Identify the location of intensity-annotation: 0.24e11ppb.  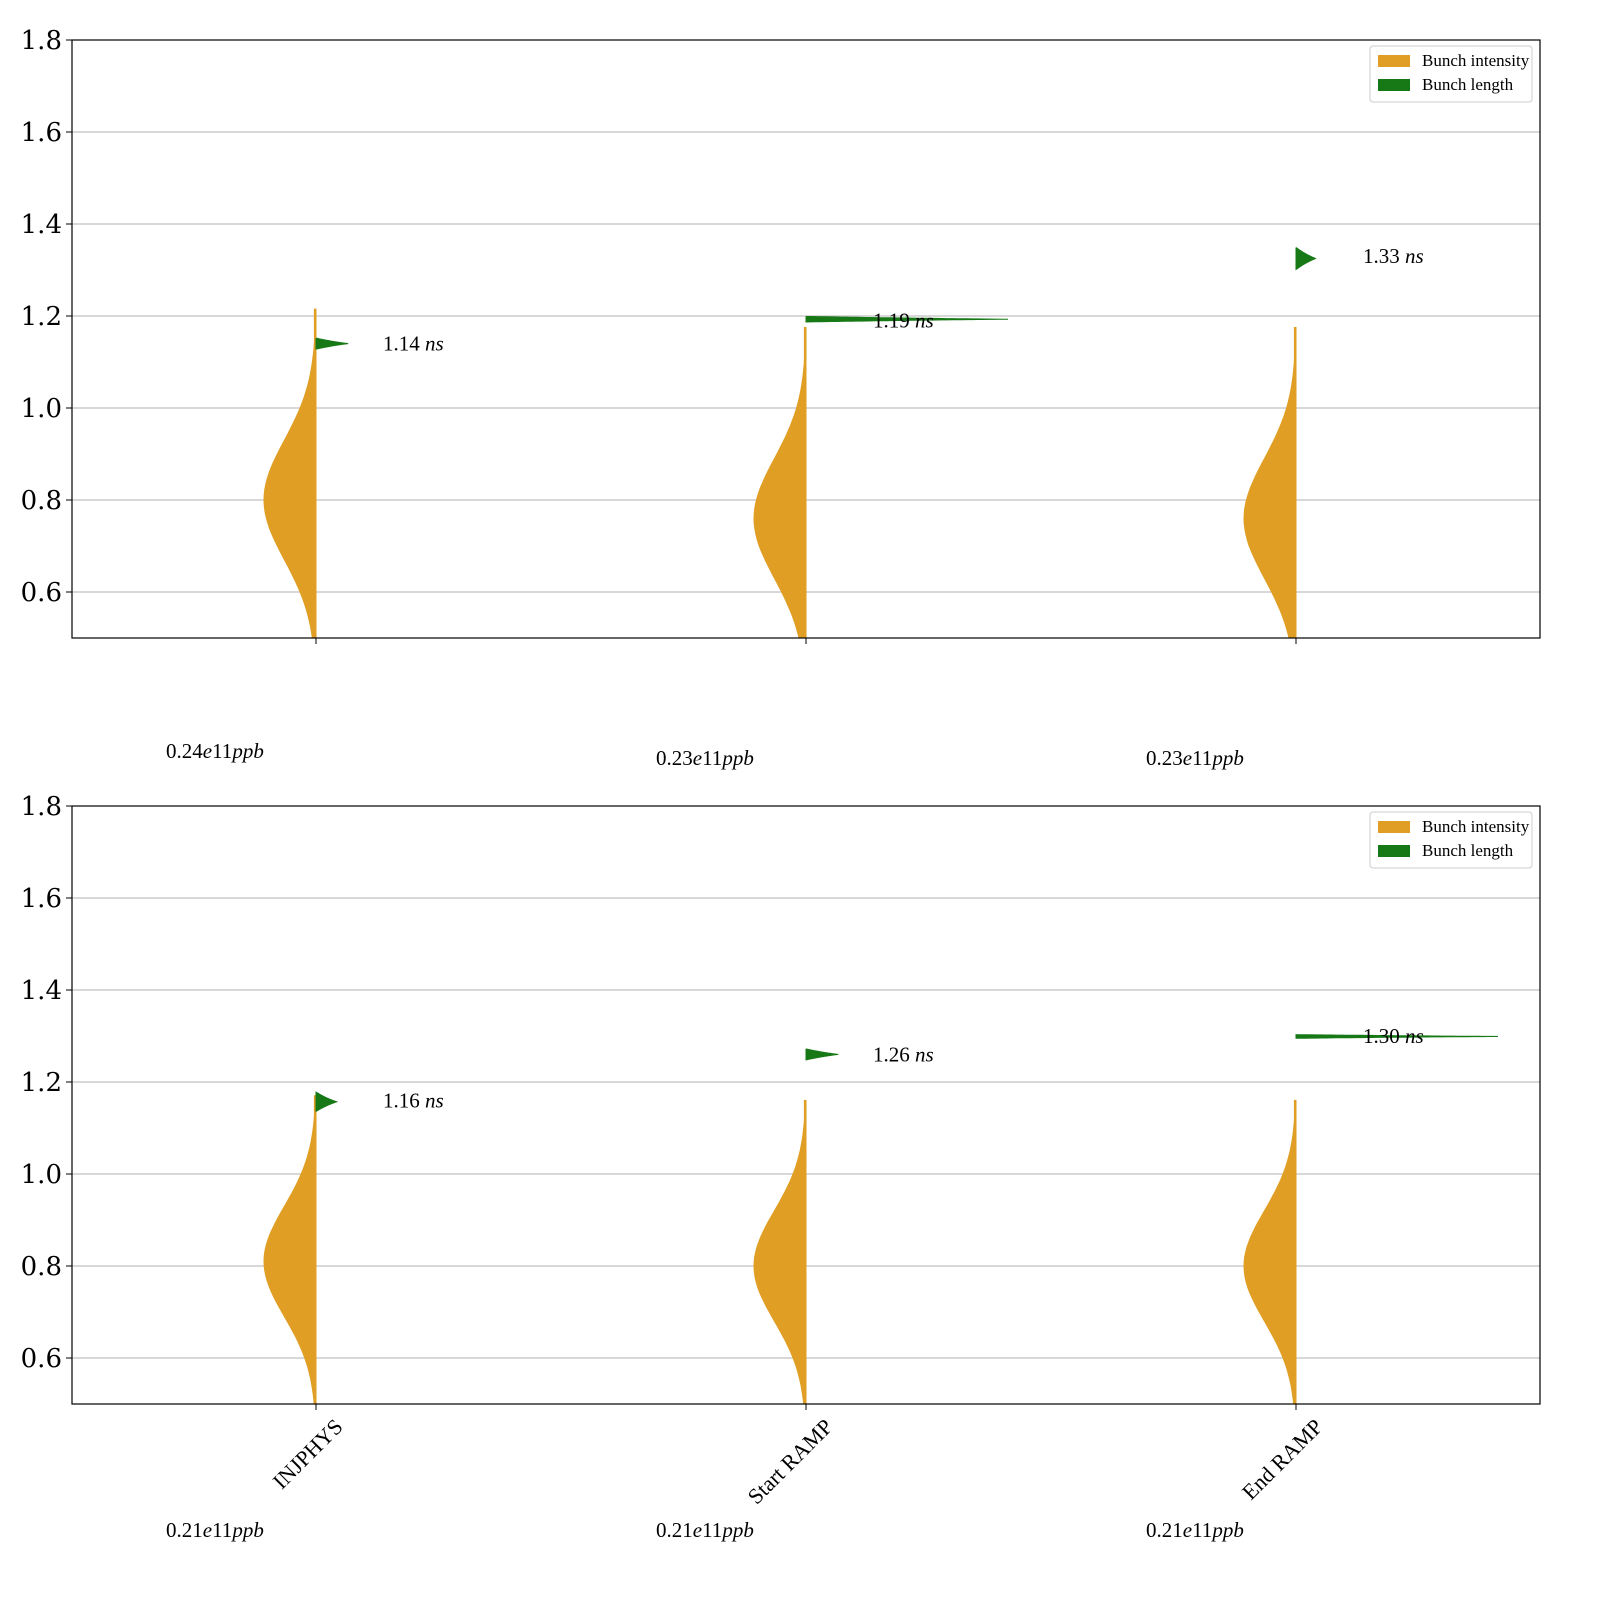
(215, 751).